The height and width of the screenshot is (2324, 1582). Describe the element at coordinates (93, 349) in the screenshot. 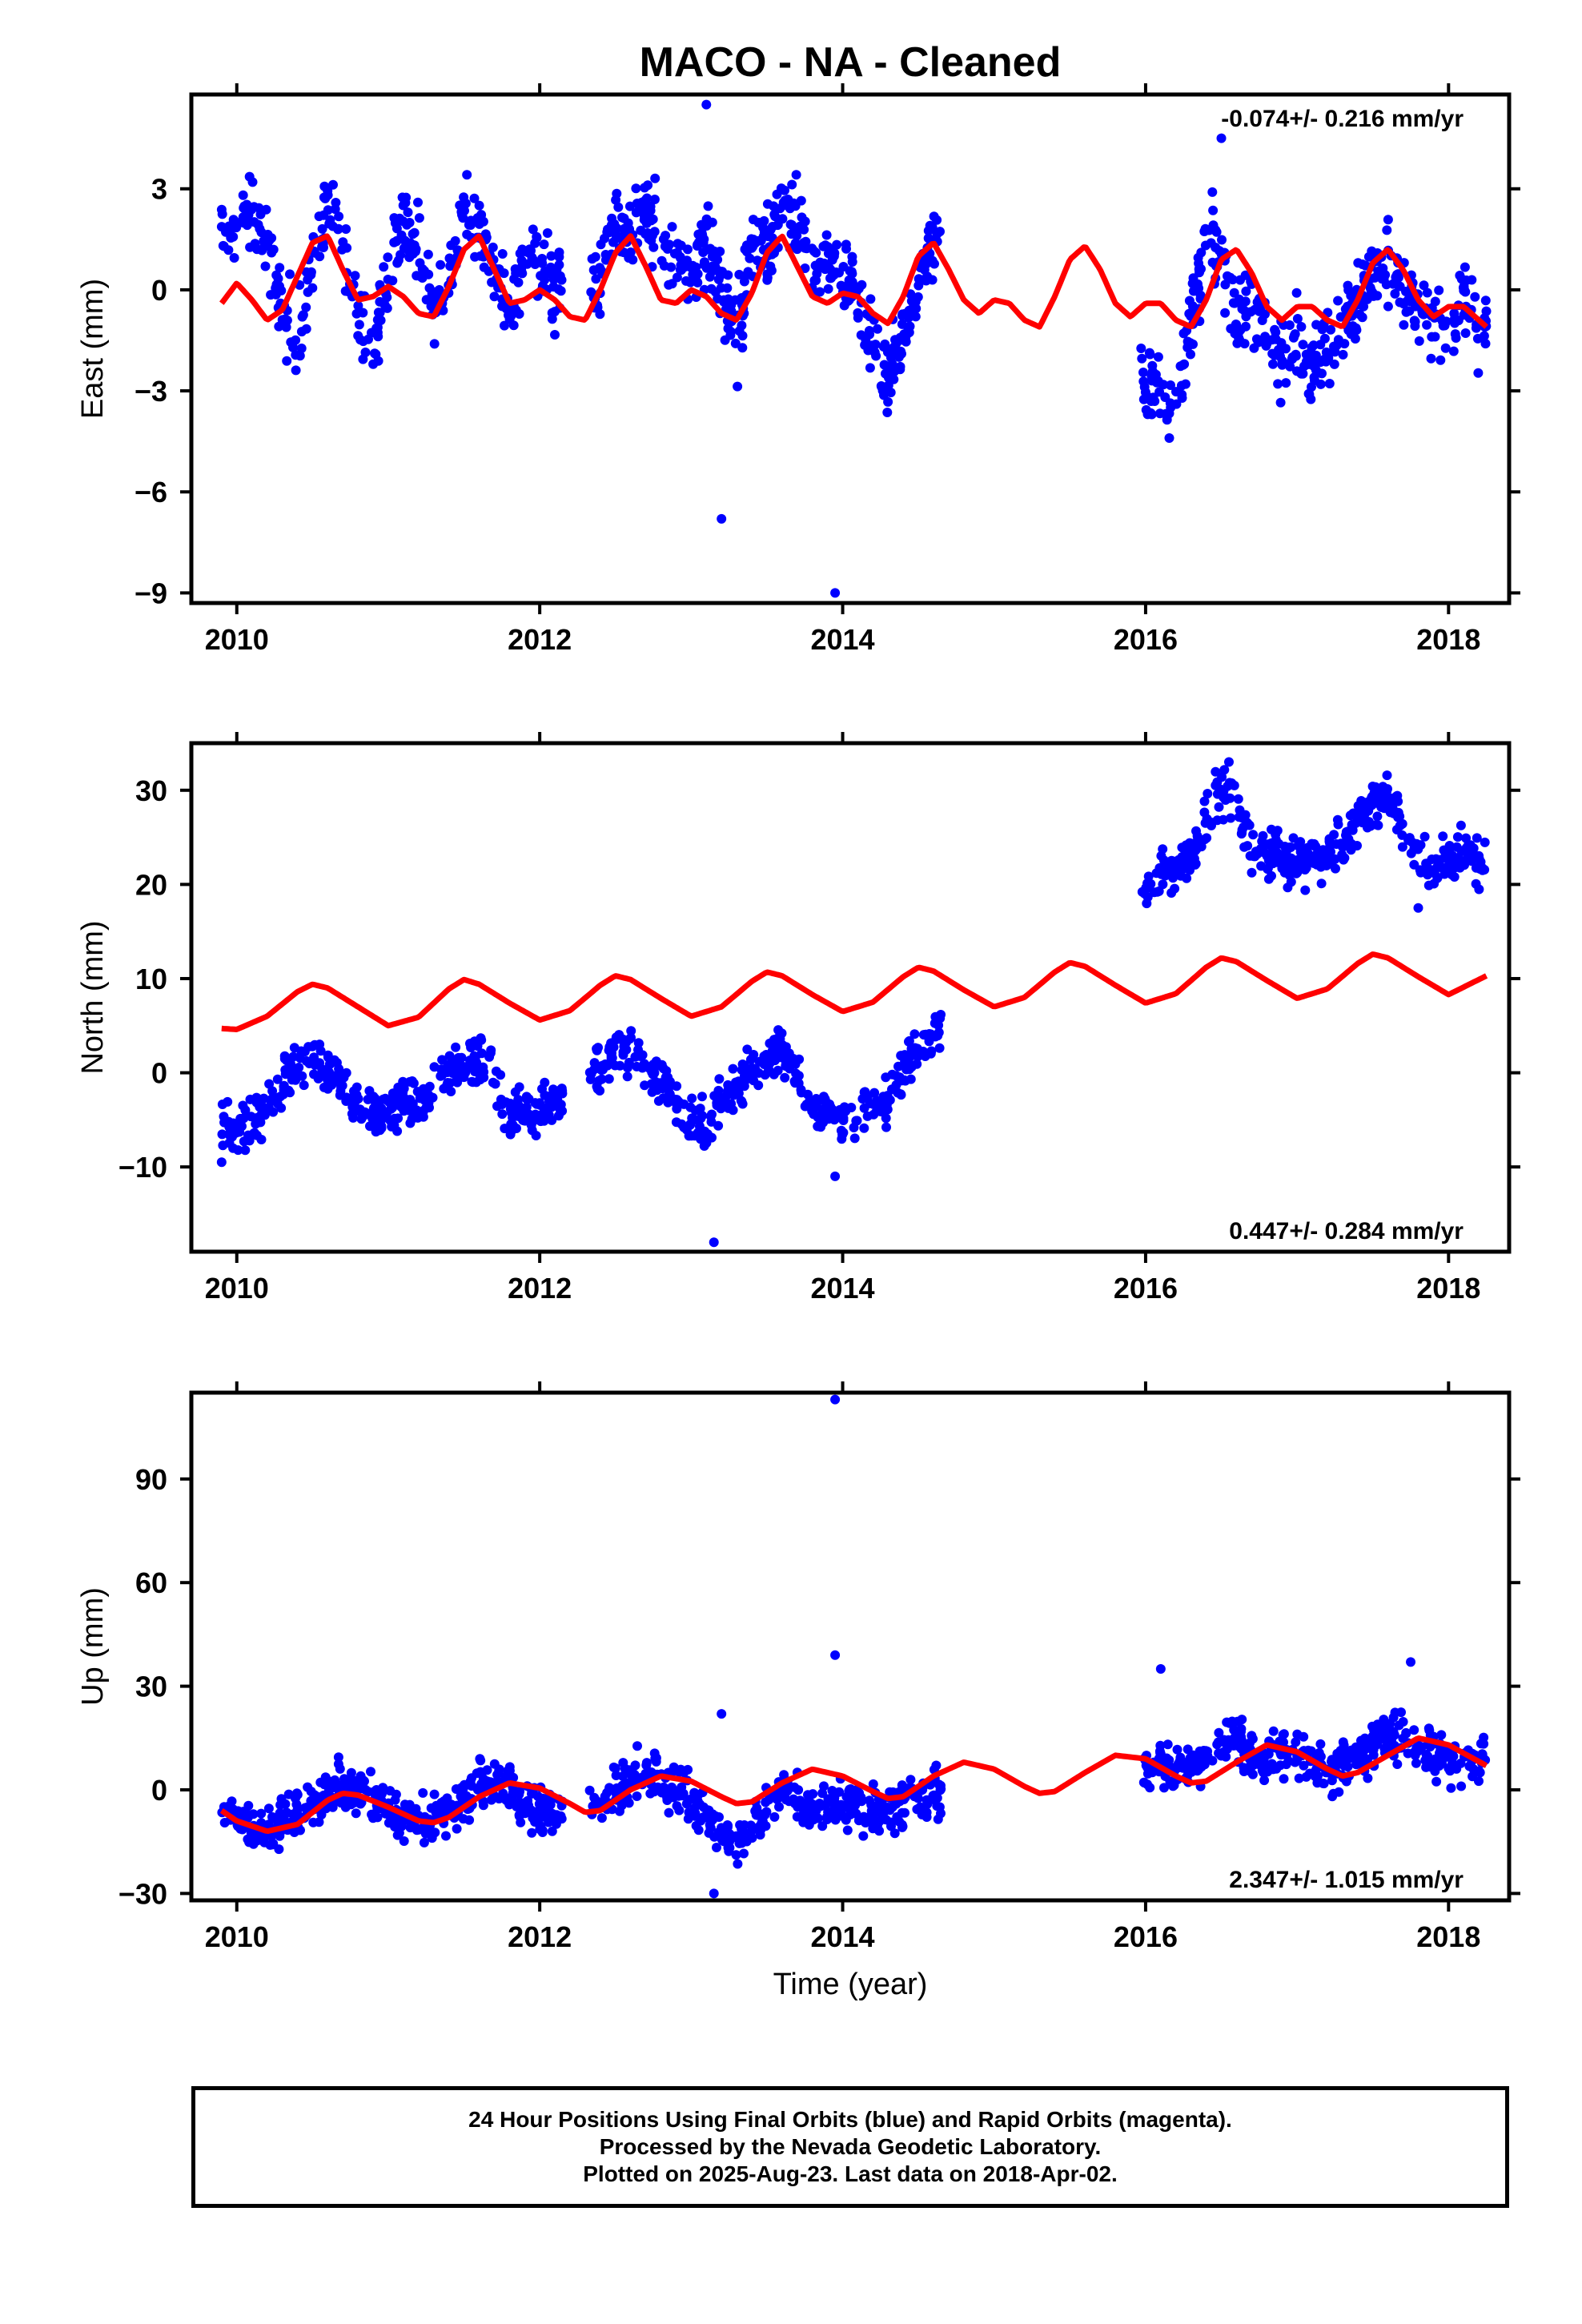

I see `y-axis-label: East (mm)` at that location.